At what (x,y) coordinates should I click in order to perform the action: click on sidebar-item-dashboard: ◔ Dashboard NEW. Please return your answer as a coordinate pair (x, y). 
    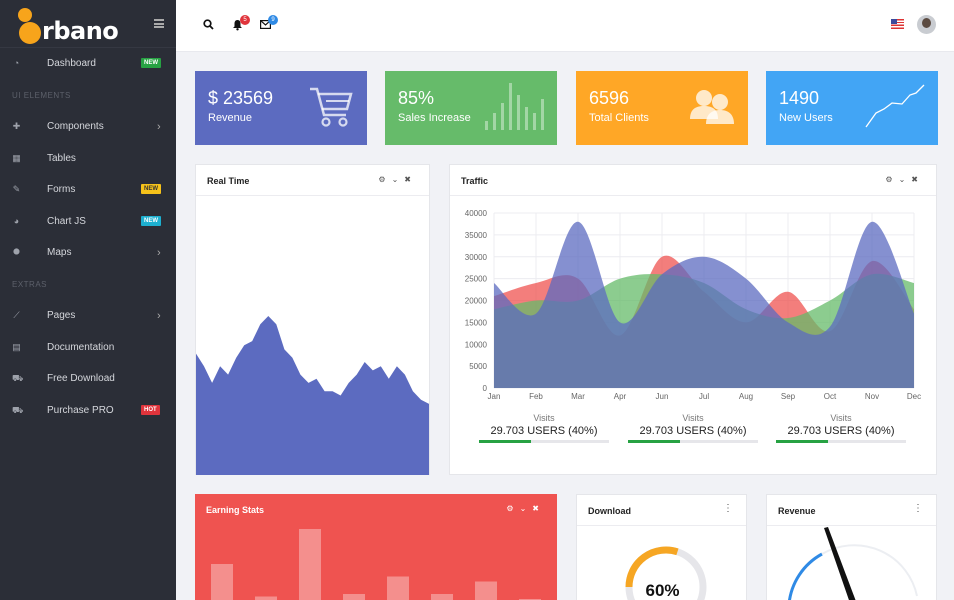
    Looking at the image, I should click on (88, 64).